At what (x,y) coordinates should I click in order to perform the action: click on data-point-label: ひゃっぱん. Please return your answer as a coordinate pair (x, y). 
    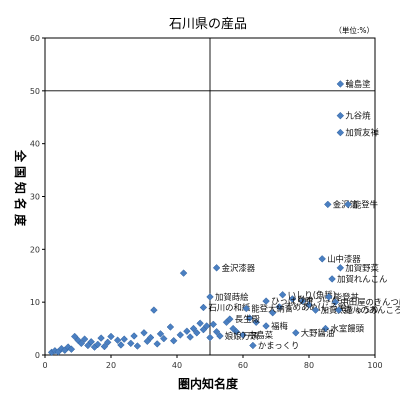
    Looking at the image, I should click on (319, 299).